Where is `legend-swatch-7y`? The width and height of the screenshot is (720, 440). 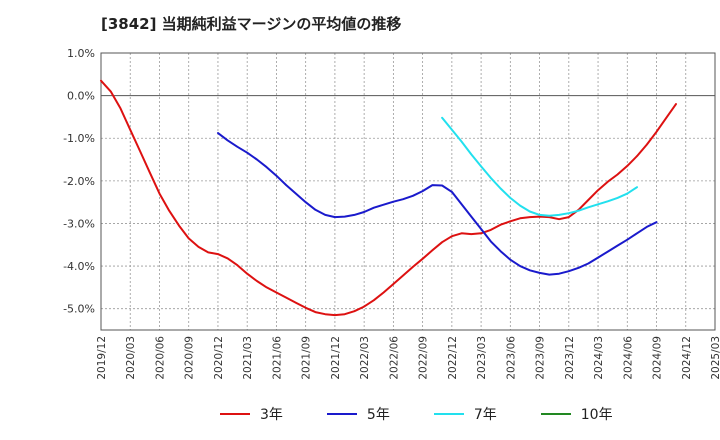
legend-swatch-7y is located at coordinates (448, 414).